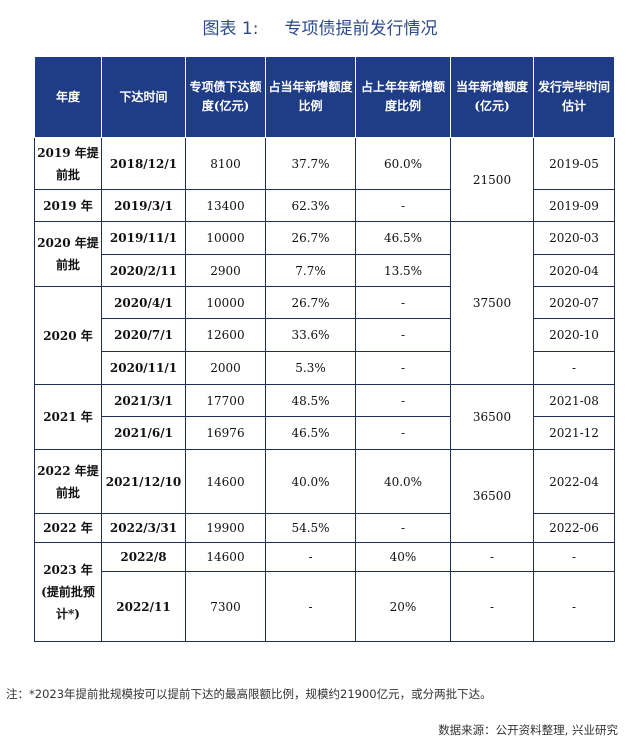 This screenshot has width=640, height=754. What do you see at coordinates (225, 368) in the screenshot?
I see `quota-cell: 2000` at bounding box center [225, 368].